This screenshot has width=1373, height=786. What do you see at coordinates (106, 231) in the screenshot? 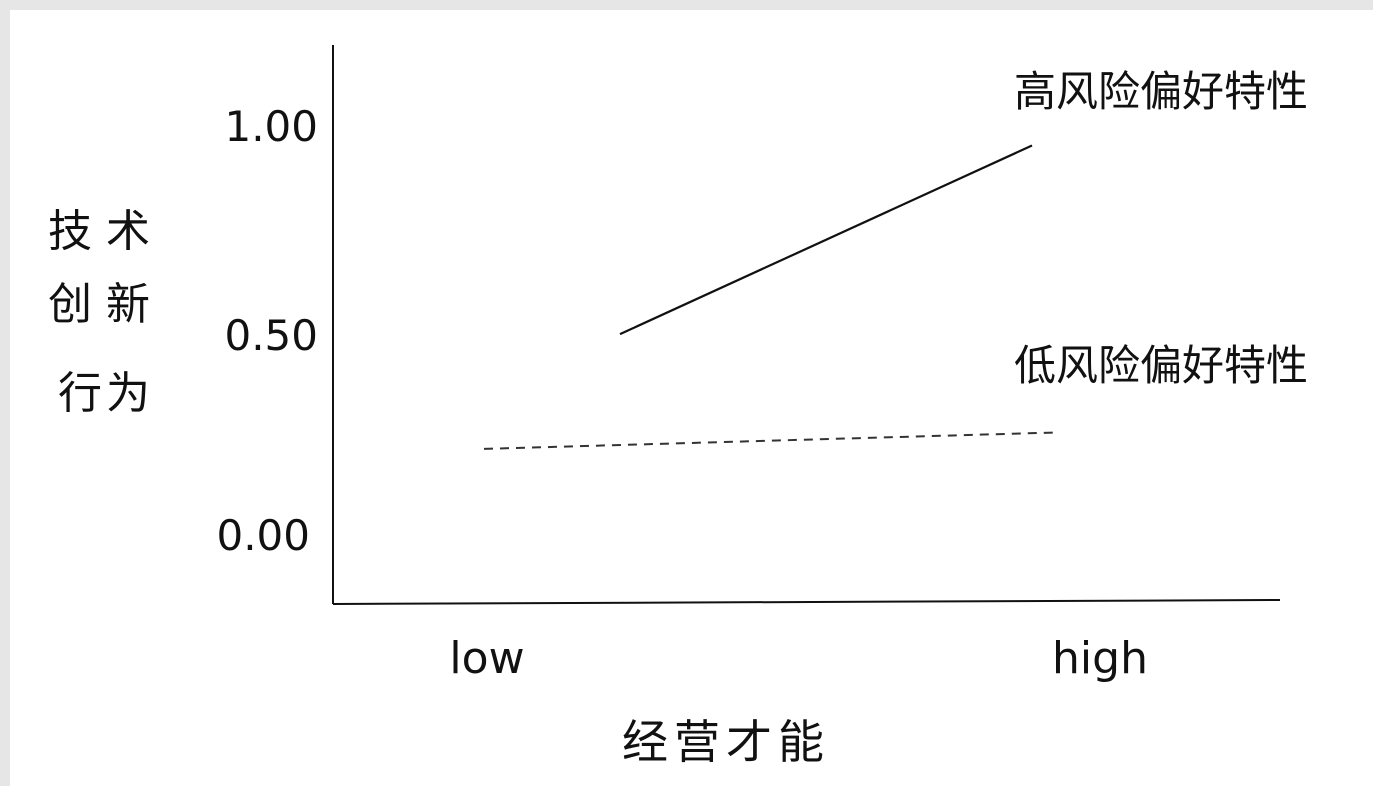
I see `y-axis-title-line-1: 技术` at bounding box center [106, 231].